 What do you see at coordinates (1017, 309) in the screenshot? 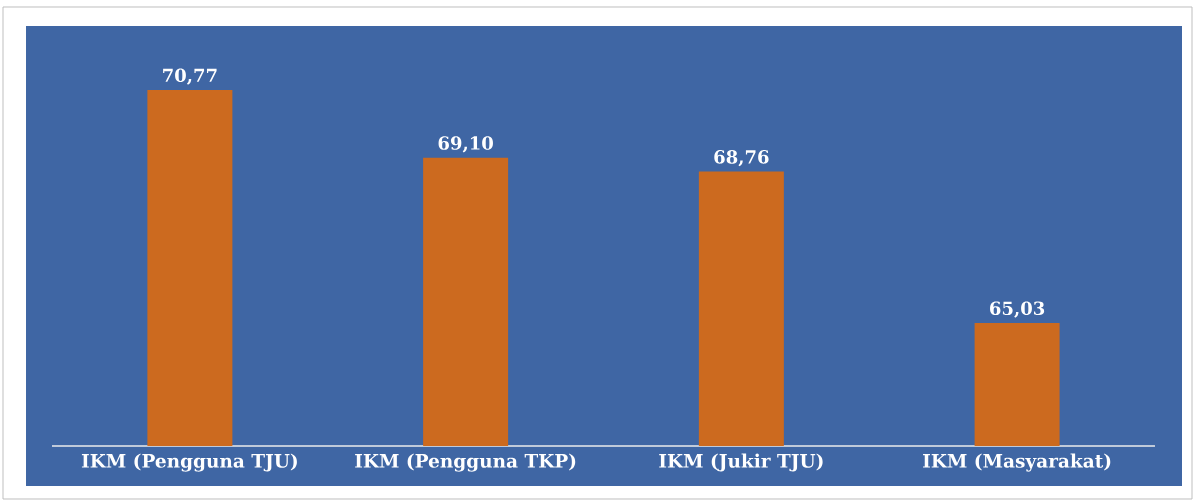
I see `data-label: 65,03` at bounding box center [1017, 309].